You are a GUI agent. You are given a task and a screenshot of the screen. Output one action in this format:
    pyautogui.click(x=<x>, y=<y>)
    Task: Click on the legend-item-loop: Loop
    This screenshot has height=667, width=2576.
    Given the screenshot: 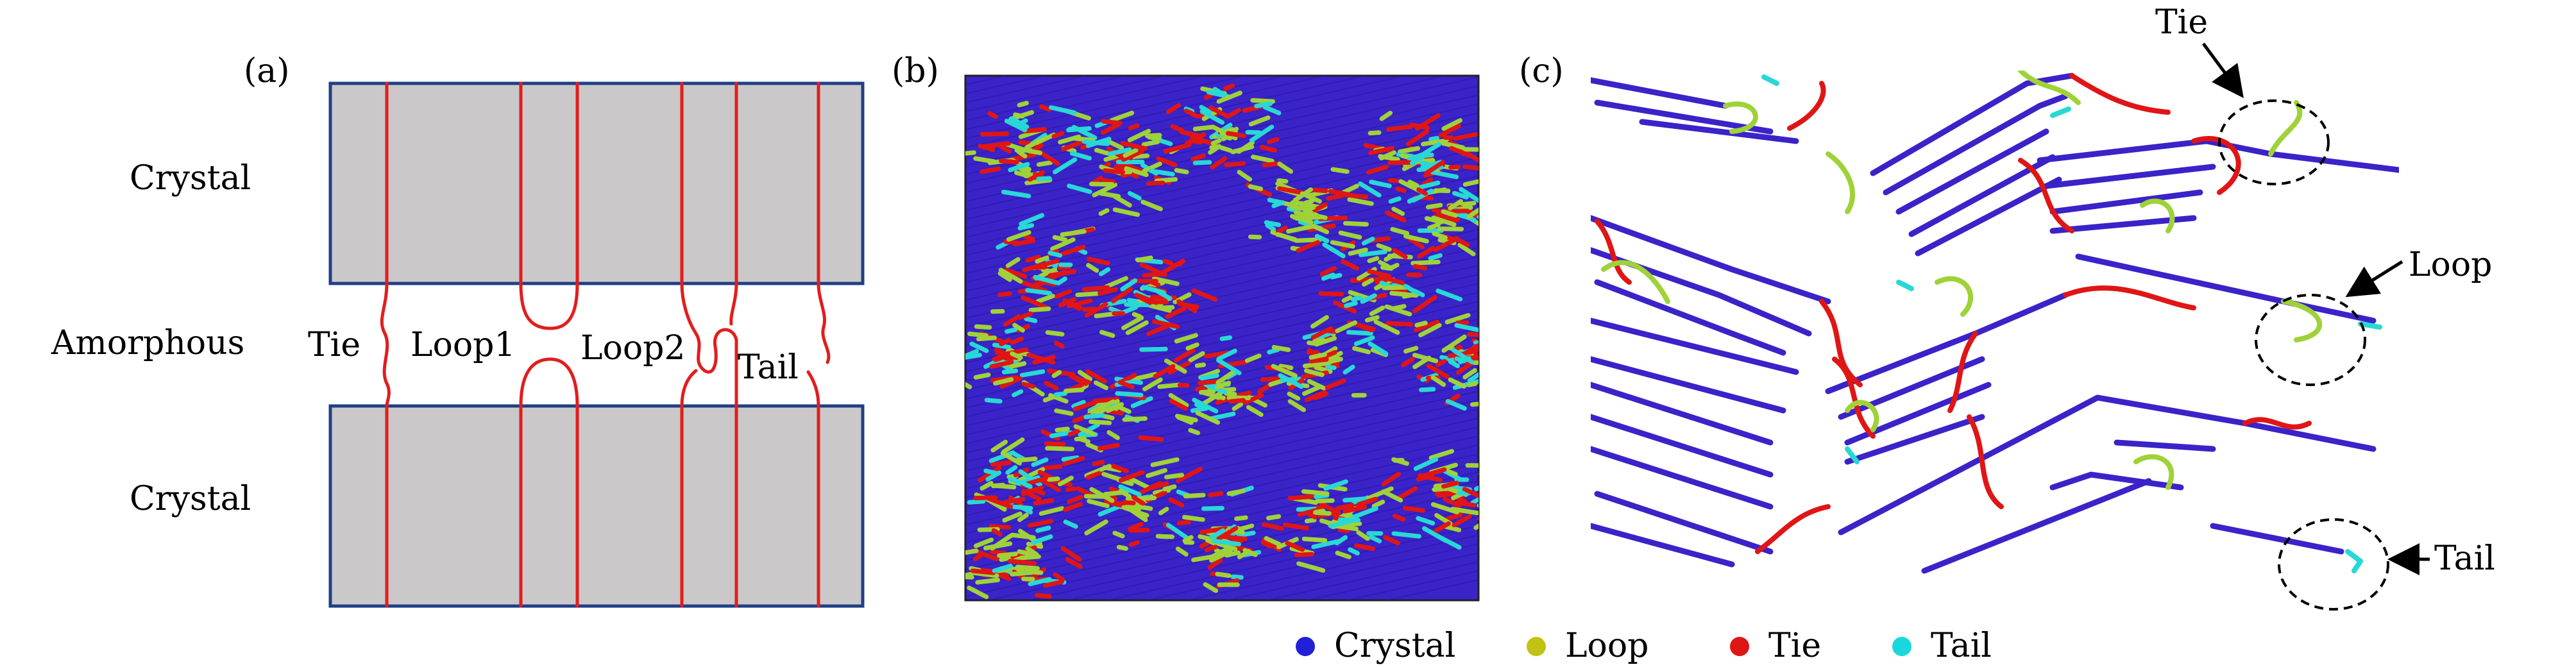 What is the action you would take?
    pyautogui.click(x=1587, y=646)
    